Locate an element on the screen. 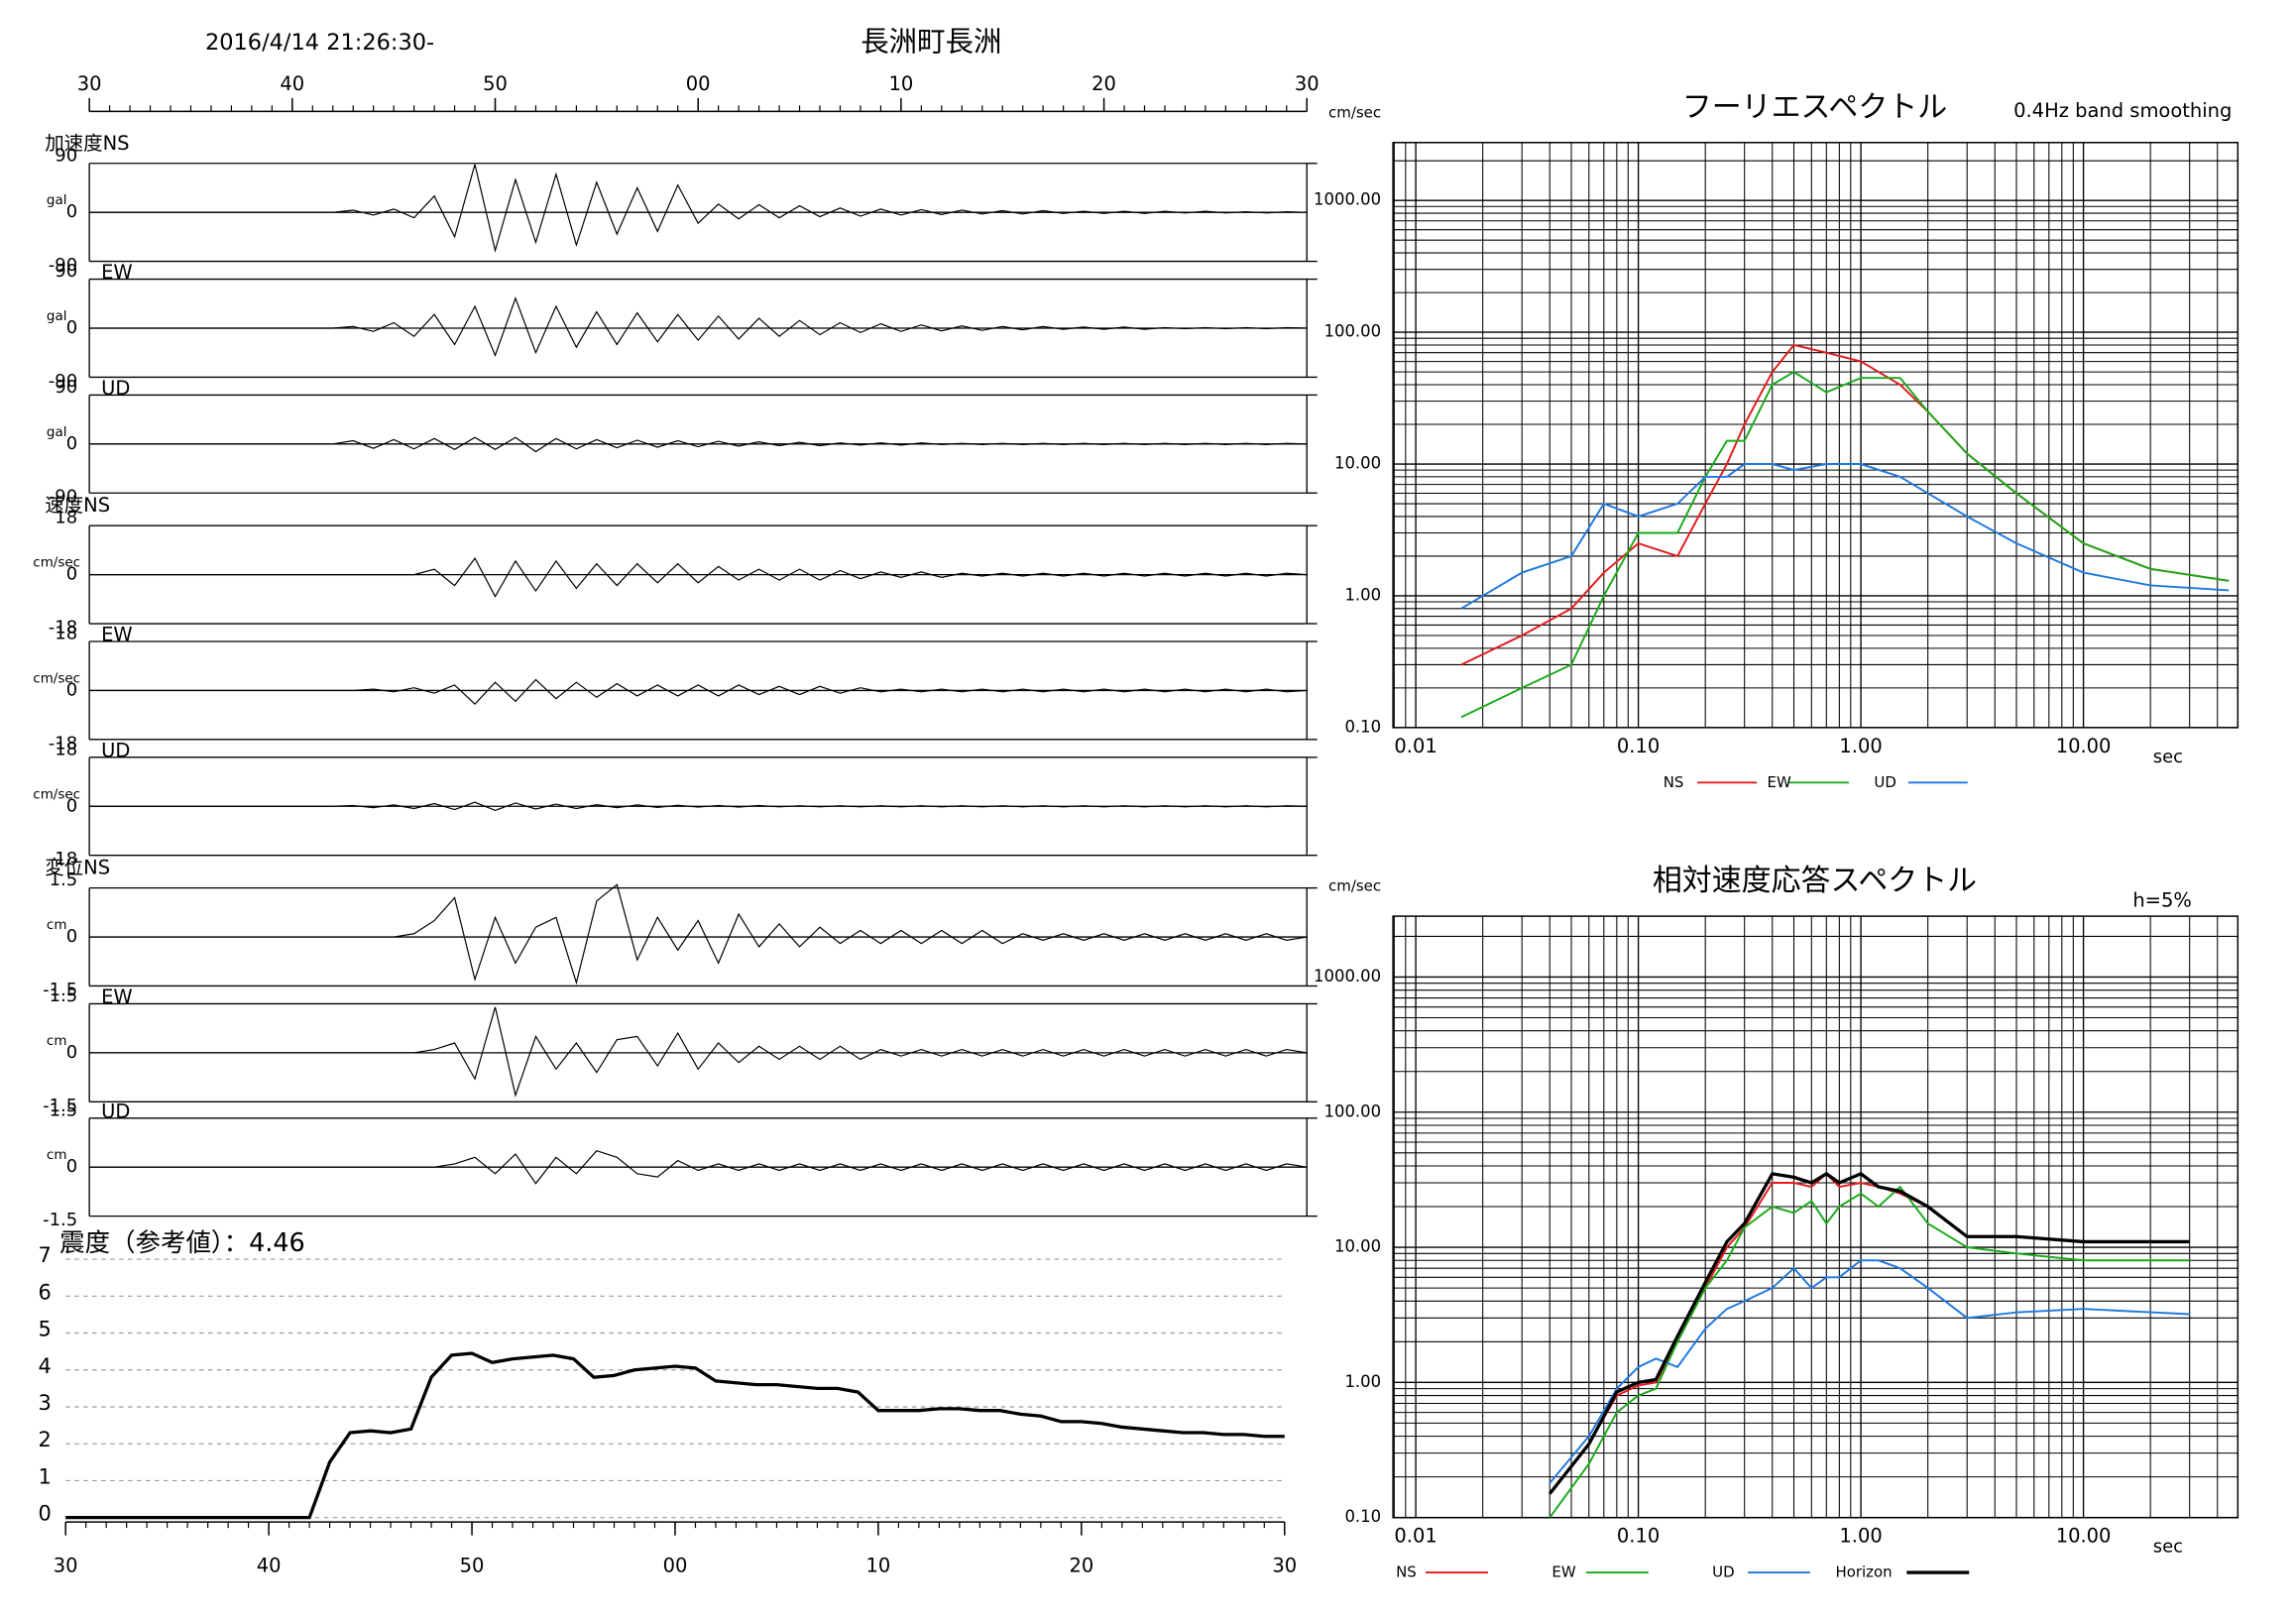 The width and height of the screenshot is (2296, 1623). legend-label: UD is located at coordinates (1723, 1572).